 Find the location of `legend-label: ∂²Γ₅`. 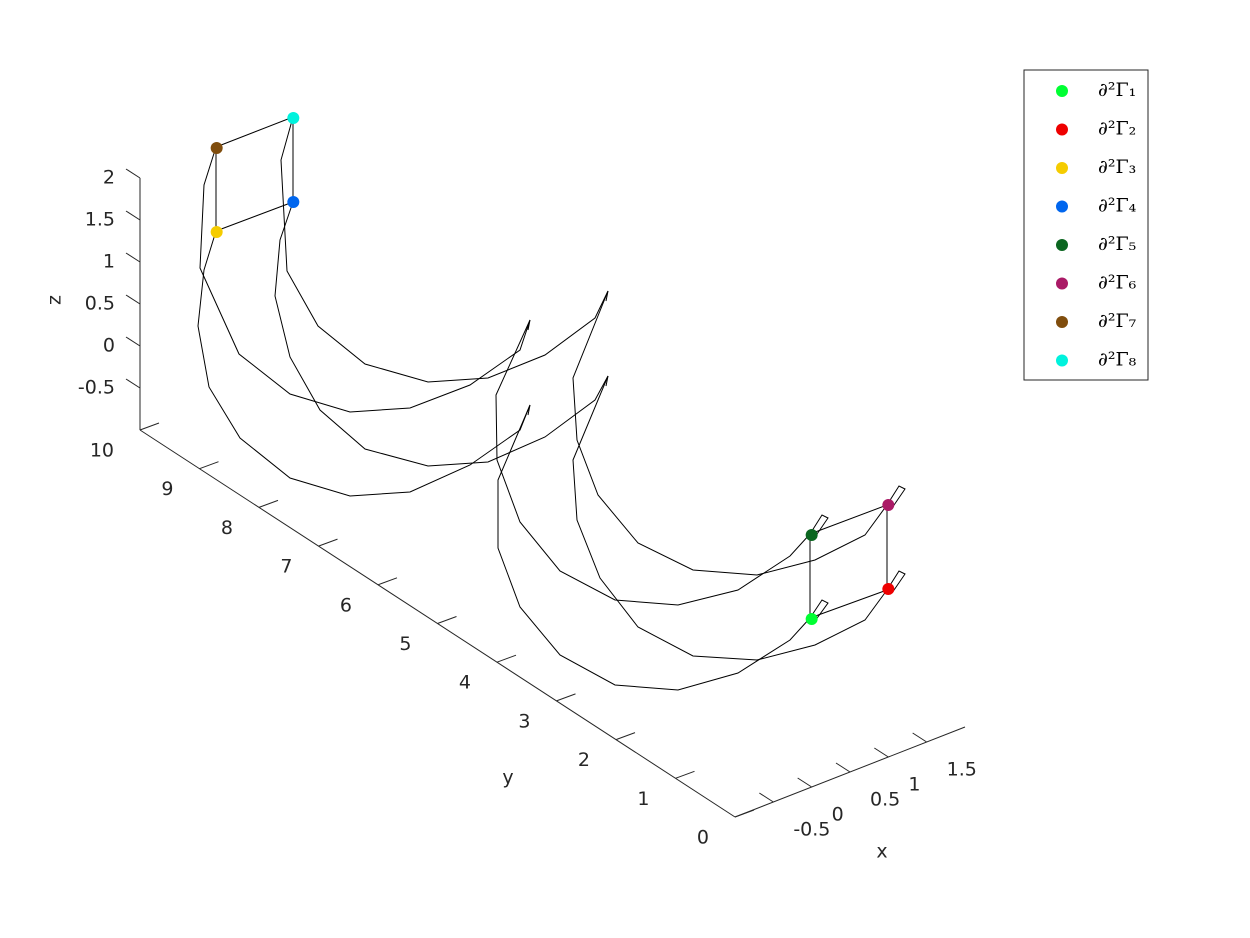

legend-label: ∂²Γ₅ is located at coordinates (1117, 244).